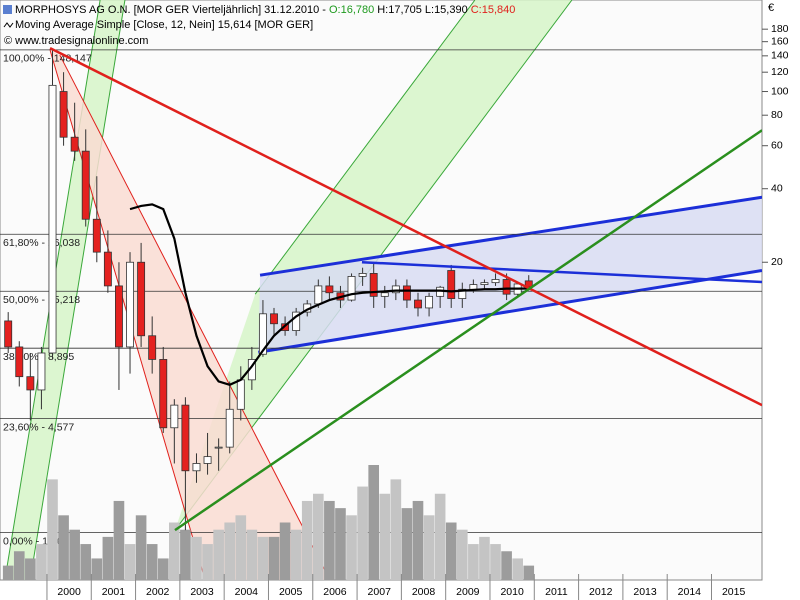 The height and width of the screenshot is (600, 800). I want to click on fib-label: 61,80% - 26,038, so click(41, 243).